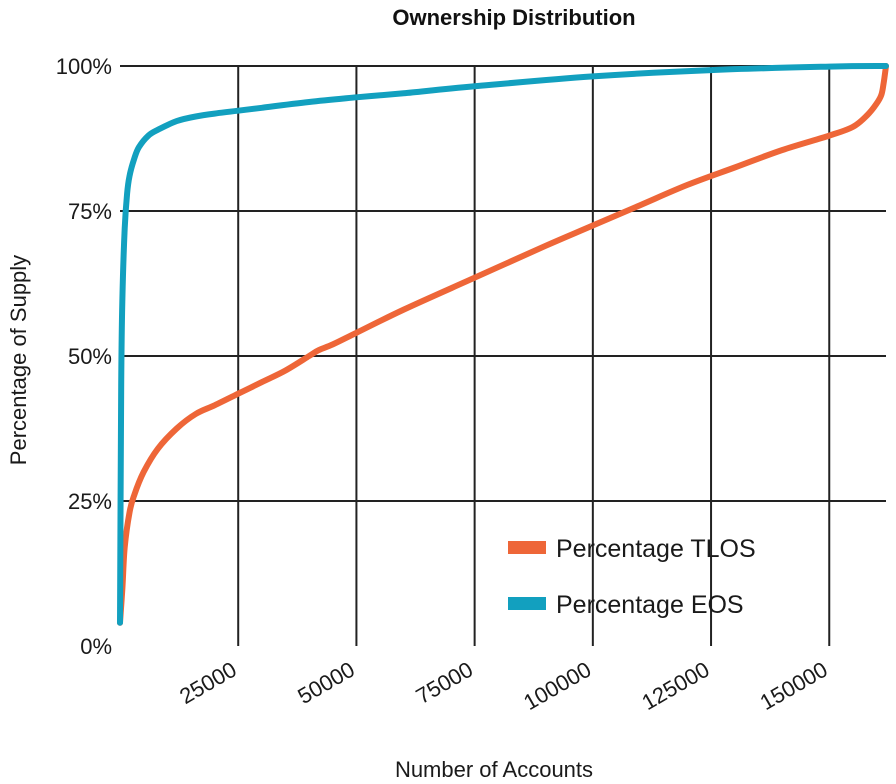  What do you see at coordinates (90, 501) in the screenshot?
I see `y-tick-label: 25%` at bounding box center [90, 501].